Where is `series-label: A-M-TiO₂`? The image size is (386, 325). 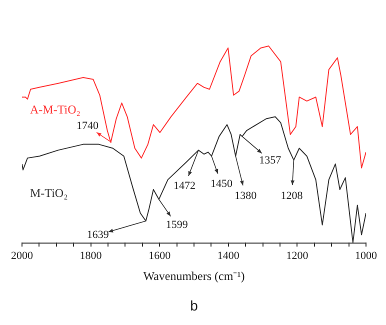 series-label: A-M-TiO₂ is located at coordinates (55, 109).